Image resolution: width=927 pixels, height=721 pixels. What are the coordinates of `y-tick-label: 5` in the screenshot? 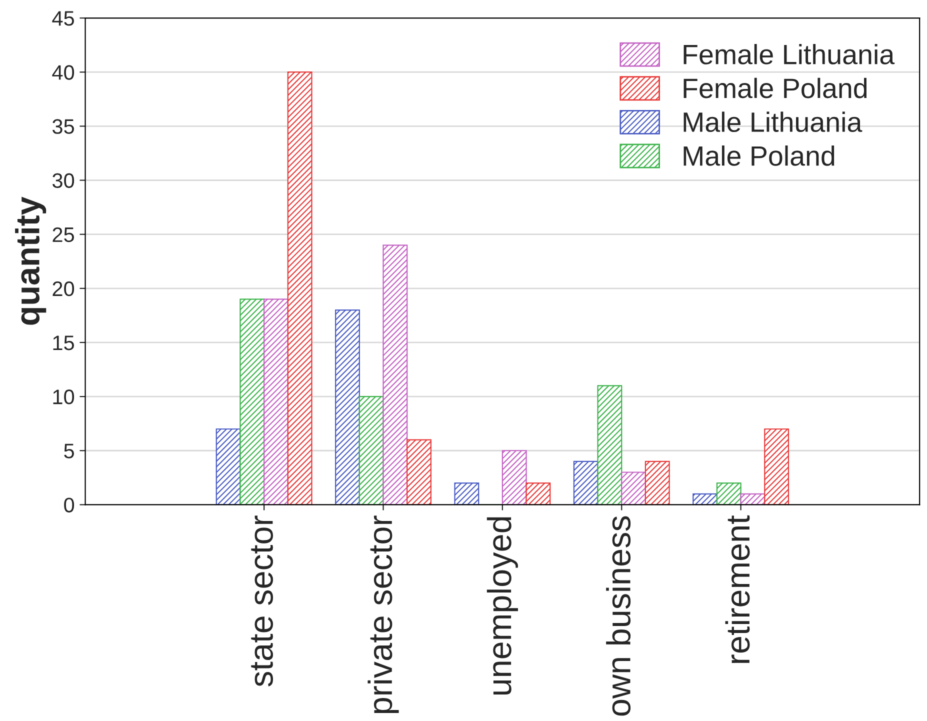 It's located at (69, 451).